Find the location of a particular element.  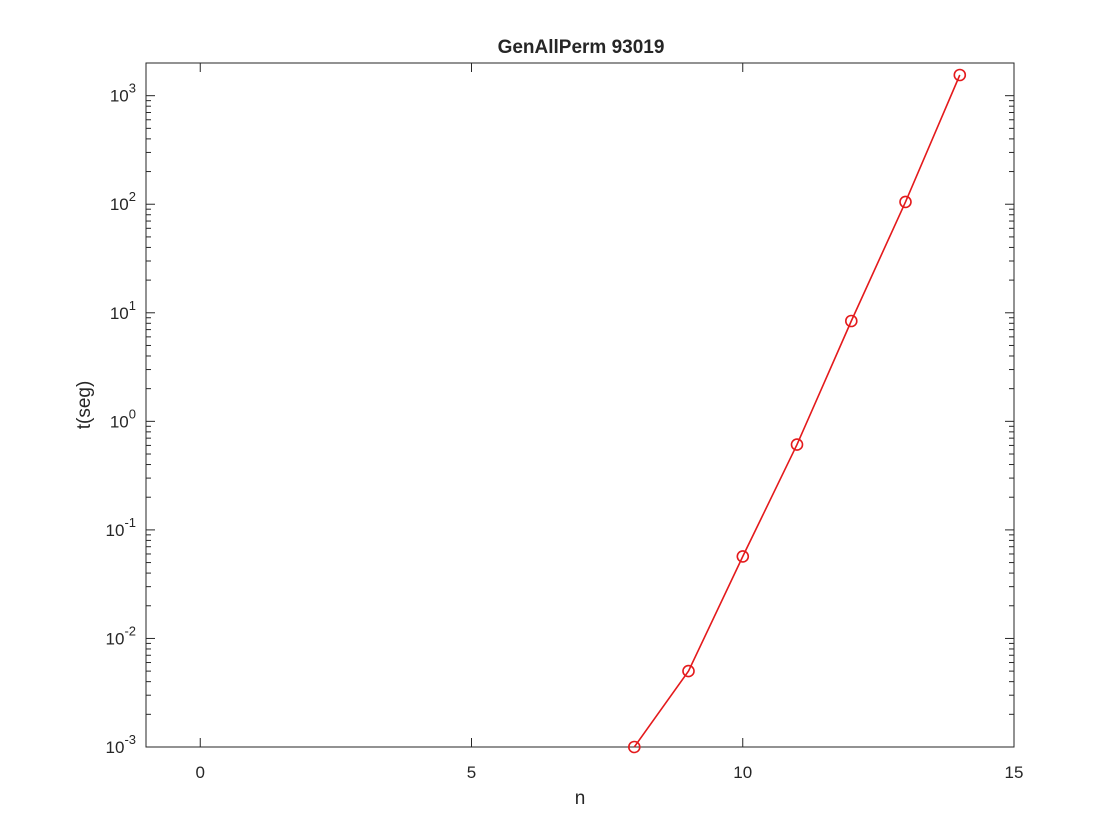

y-tick-label: 10⁻³ is located at coordinates (121, 744).